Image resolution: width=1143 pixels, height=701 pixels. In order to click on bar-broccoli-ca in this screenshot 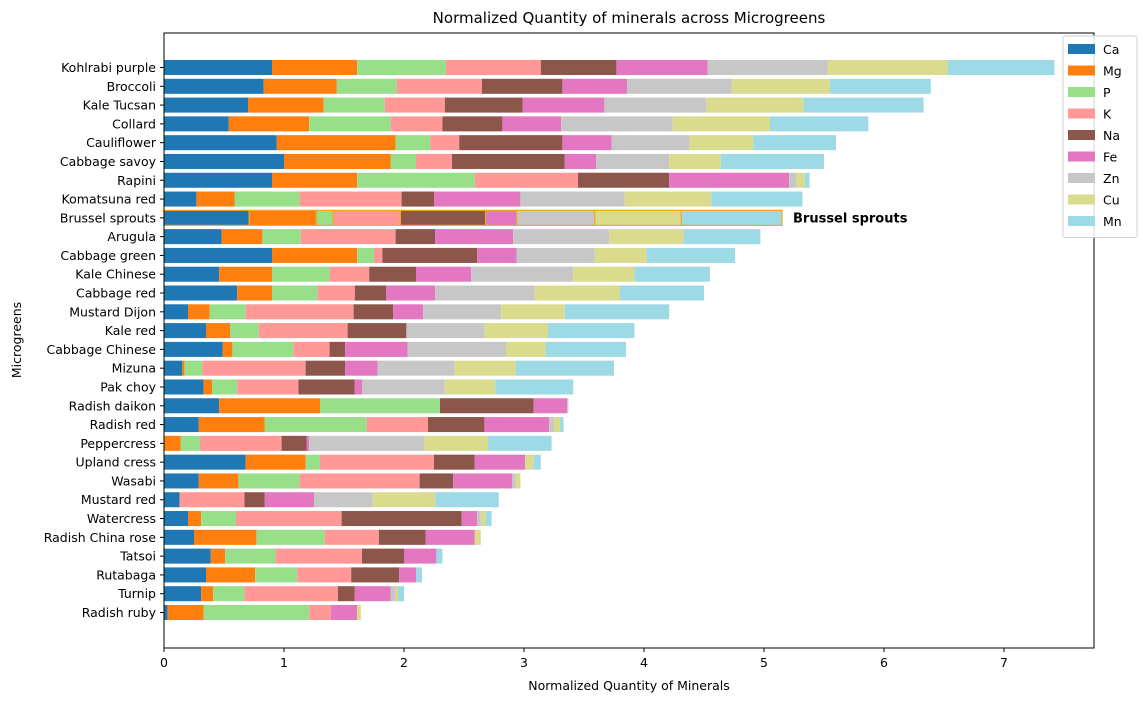, I will do `click(214, 86)`.